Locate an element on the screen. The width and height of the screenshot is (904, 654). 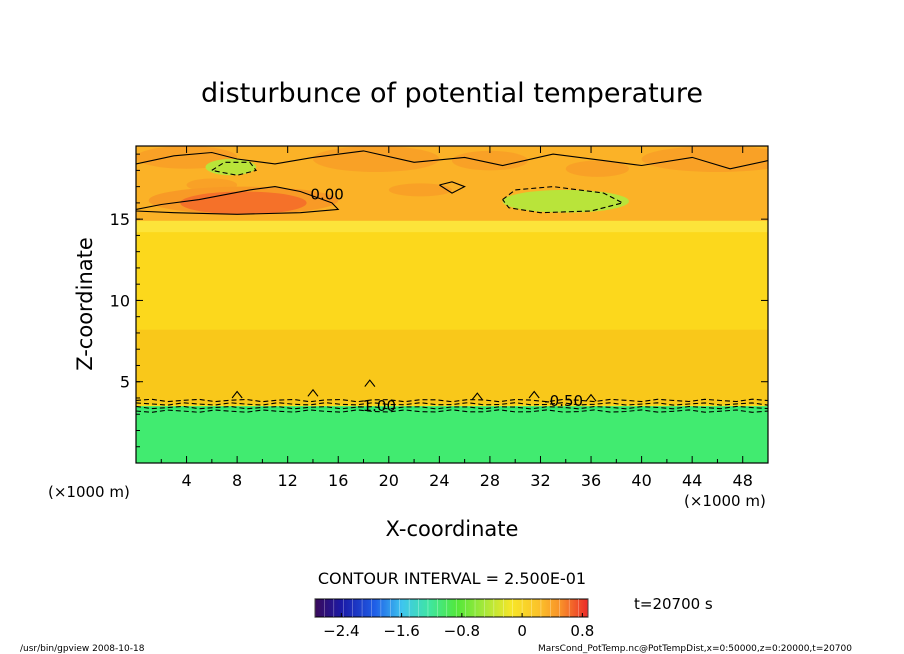
x-tick-label: 20 is located at coordinates (389, 480).